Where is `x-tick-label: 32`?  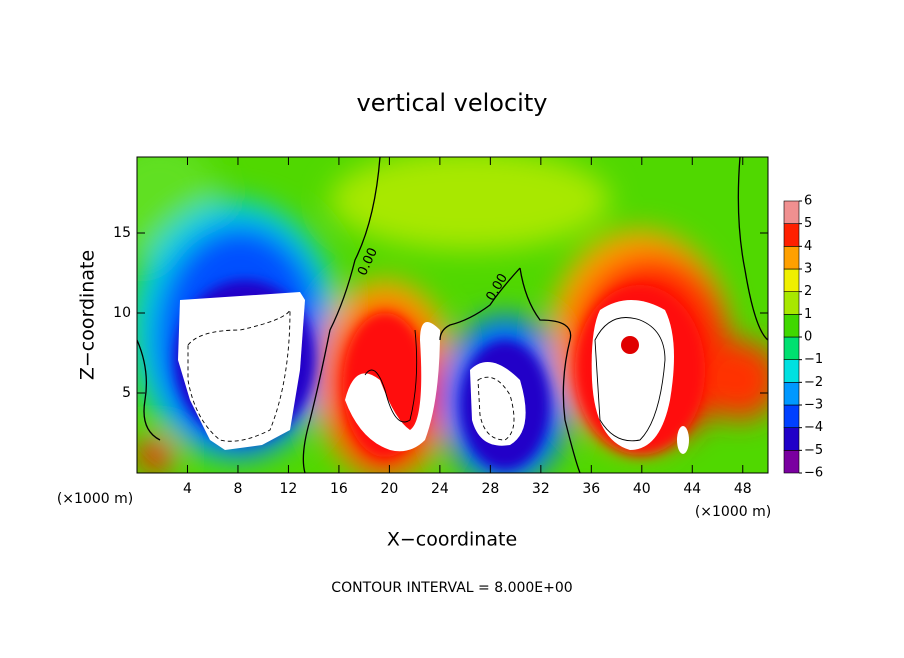
x-tick-label: 32 is located at coordinates (541, 489).